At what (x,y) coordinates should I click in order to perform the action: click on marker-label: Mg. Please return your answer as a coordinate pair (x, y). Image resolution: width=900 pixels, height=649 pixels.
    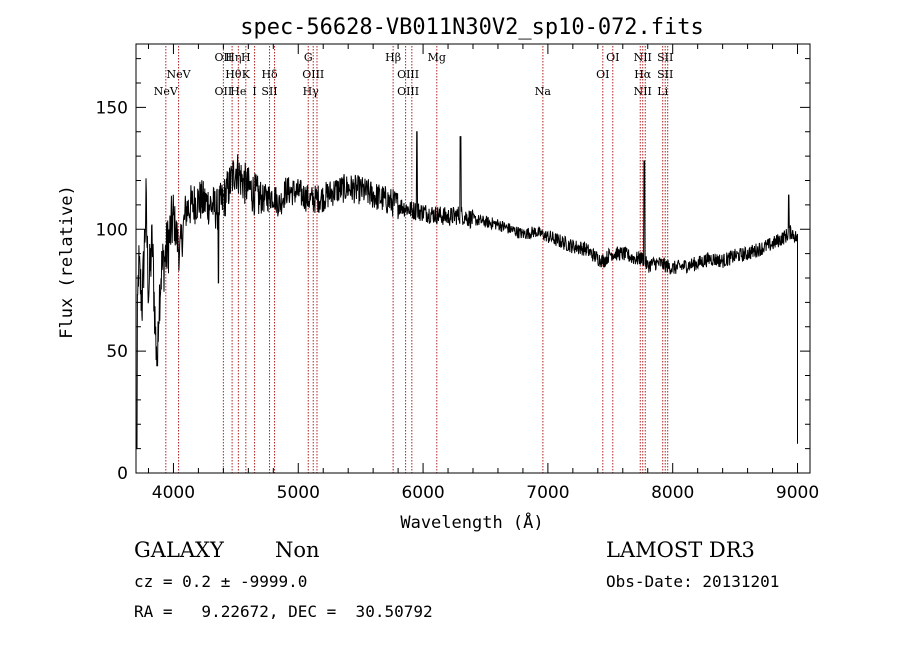
    Looking at the image, I should click on (437, 57).